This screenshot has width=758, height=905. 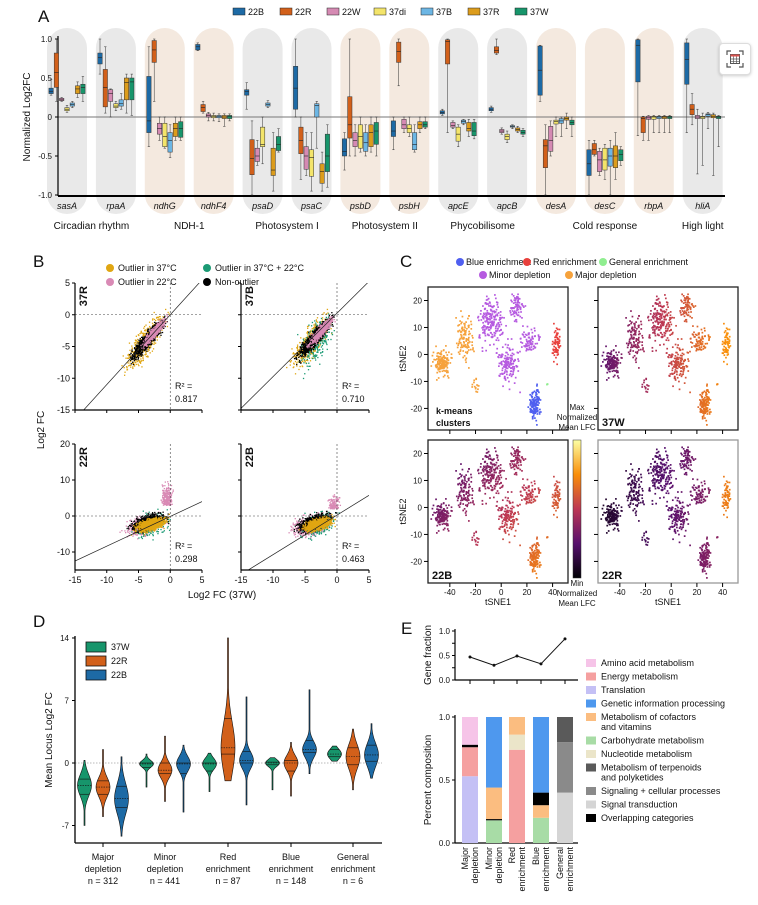 I want to click on box-sasA-22B, so click(x=51, y=90).